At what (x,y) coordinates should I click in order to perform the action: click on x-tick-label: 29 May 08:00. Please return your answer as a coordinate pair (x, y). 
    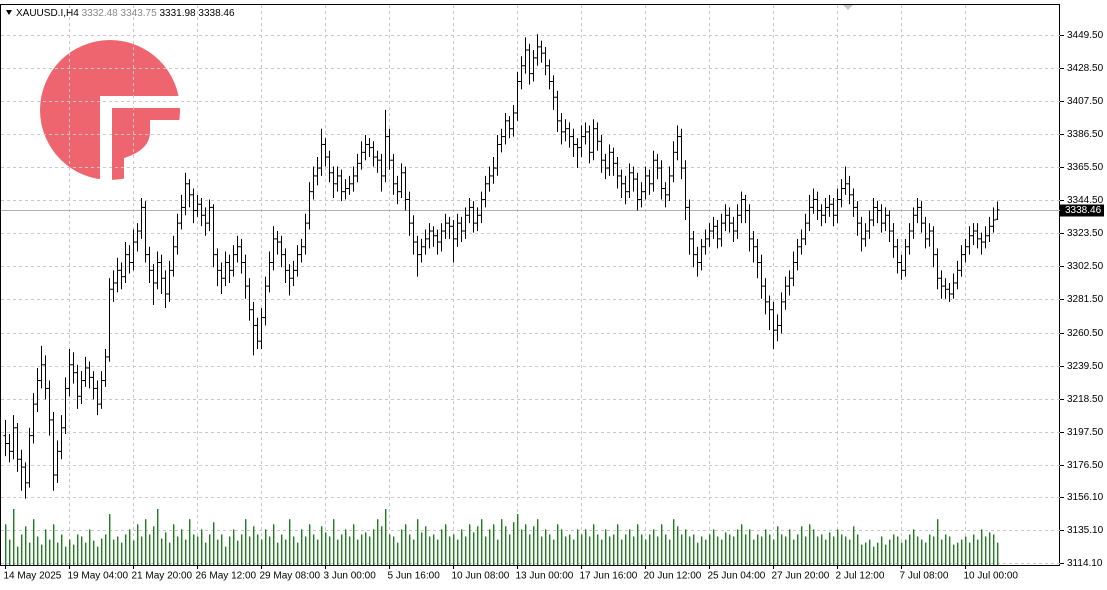
    Looking at the image, I should click on (290, 576).